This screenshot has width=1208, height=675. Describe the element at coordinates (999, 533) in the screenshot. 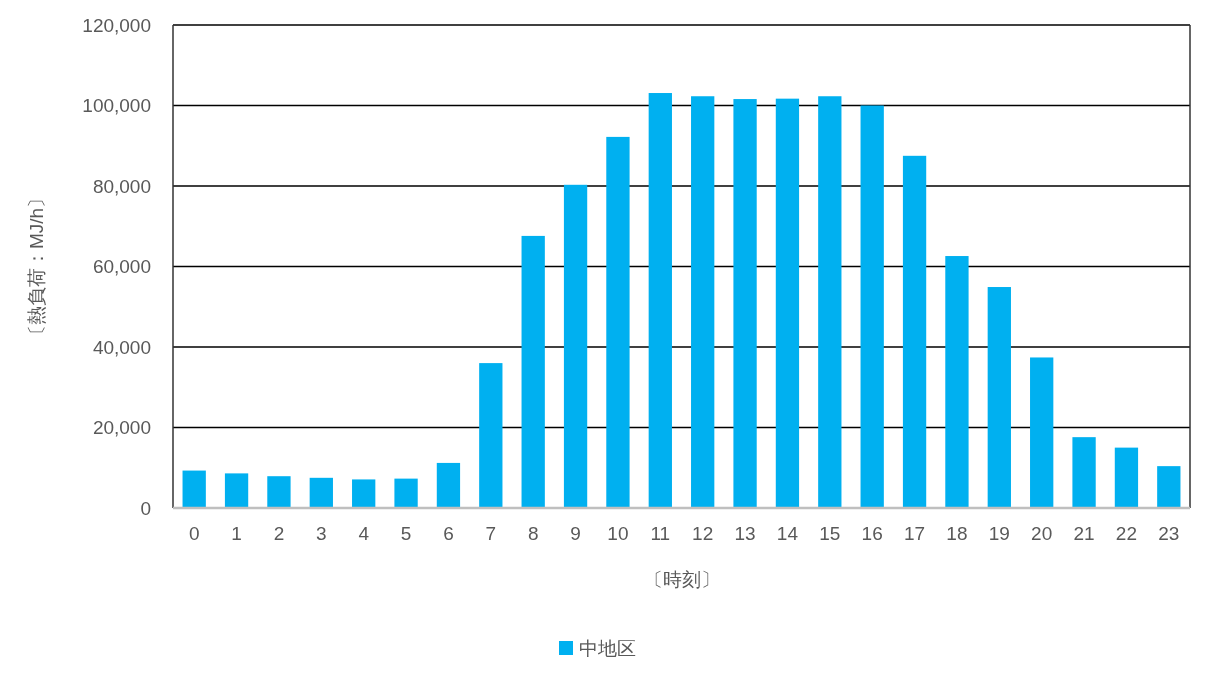

I see `x-tick-label: 19` at that location.